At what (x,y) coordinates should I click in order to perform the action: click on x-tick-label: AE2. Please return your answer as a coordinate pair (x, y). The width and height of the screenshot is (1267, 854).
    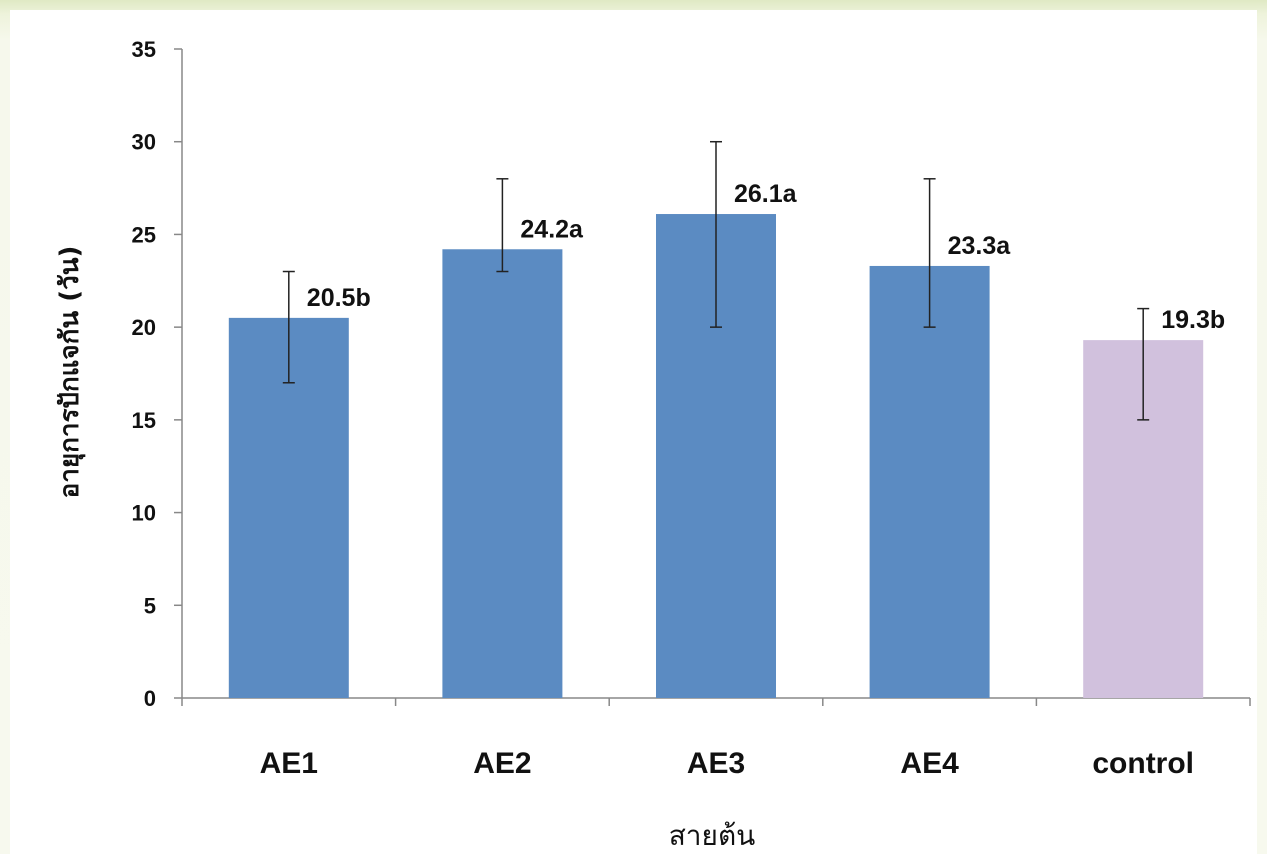
    Looking at the image, I should click on (502, 763).